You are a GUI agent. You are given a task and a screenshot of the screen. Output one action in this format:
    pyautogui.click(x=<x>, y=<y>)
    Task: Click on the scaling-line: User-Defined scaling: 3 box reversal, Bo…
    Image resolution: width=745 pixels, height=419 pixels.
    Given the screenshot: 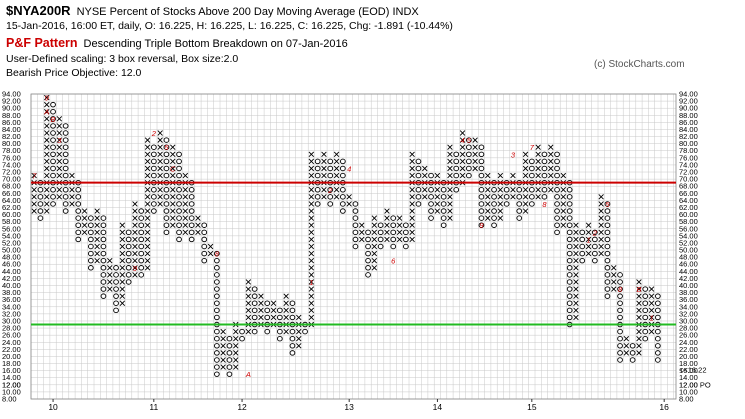 What is the action you would take?
    pyautogui.click(x=122, y=59)
    